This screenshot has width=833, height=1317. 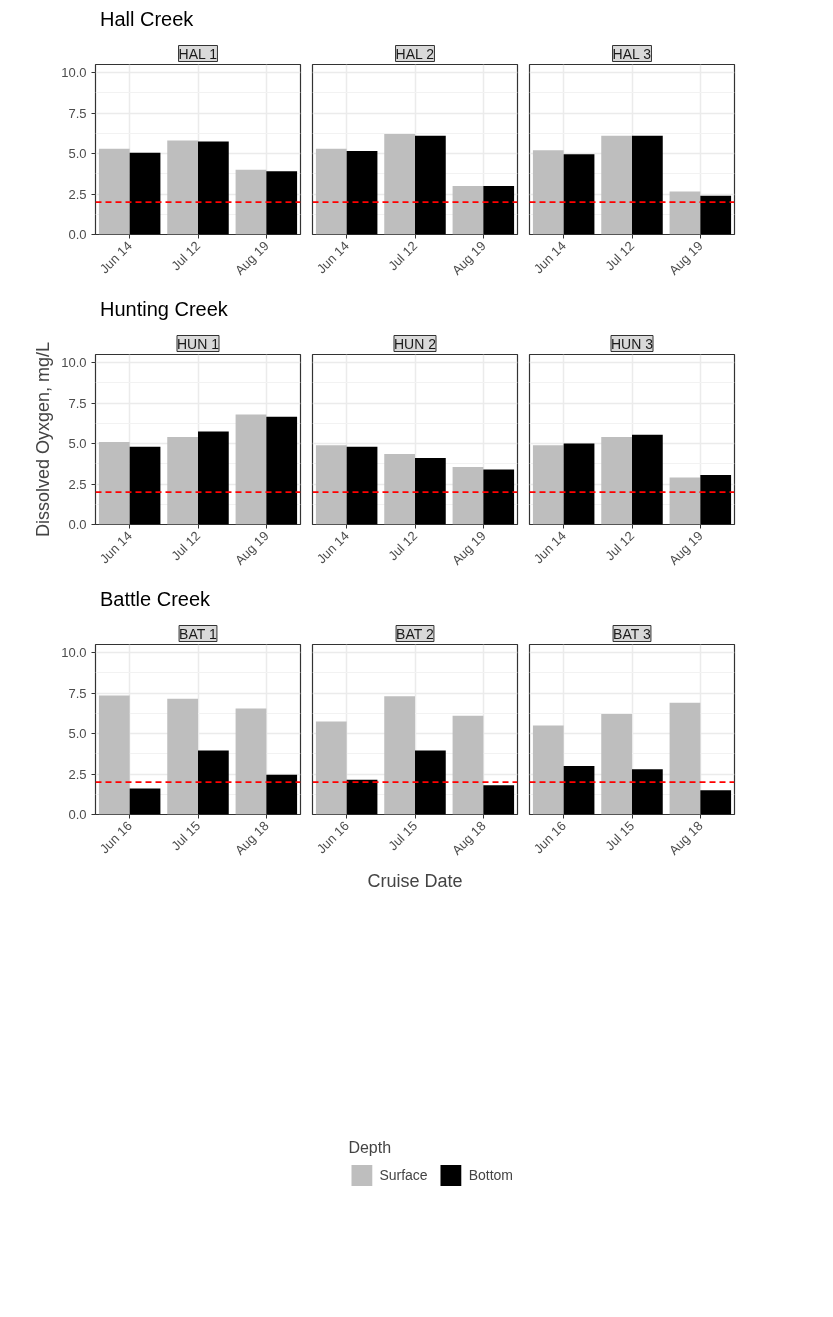 What do you see at coordinates (198, 633) in the screenshot?
I see `chart-title: BAT 1` at bounding box center [198, 633].